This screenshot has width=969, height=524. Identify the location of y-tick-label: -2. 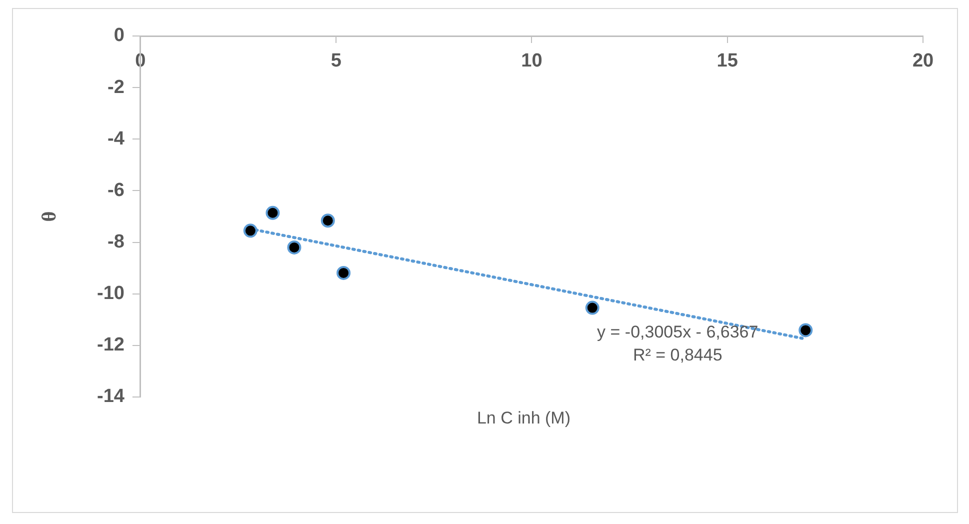
(116, 87).